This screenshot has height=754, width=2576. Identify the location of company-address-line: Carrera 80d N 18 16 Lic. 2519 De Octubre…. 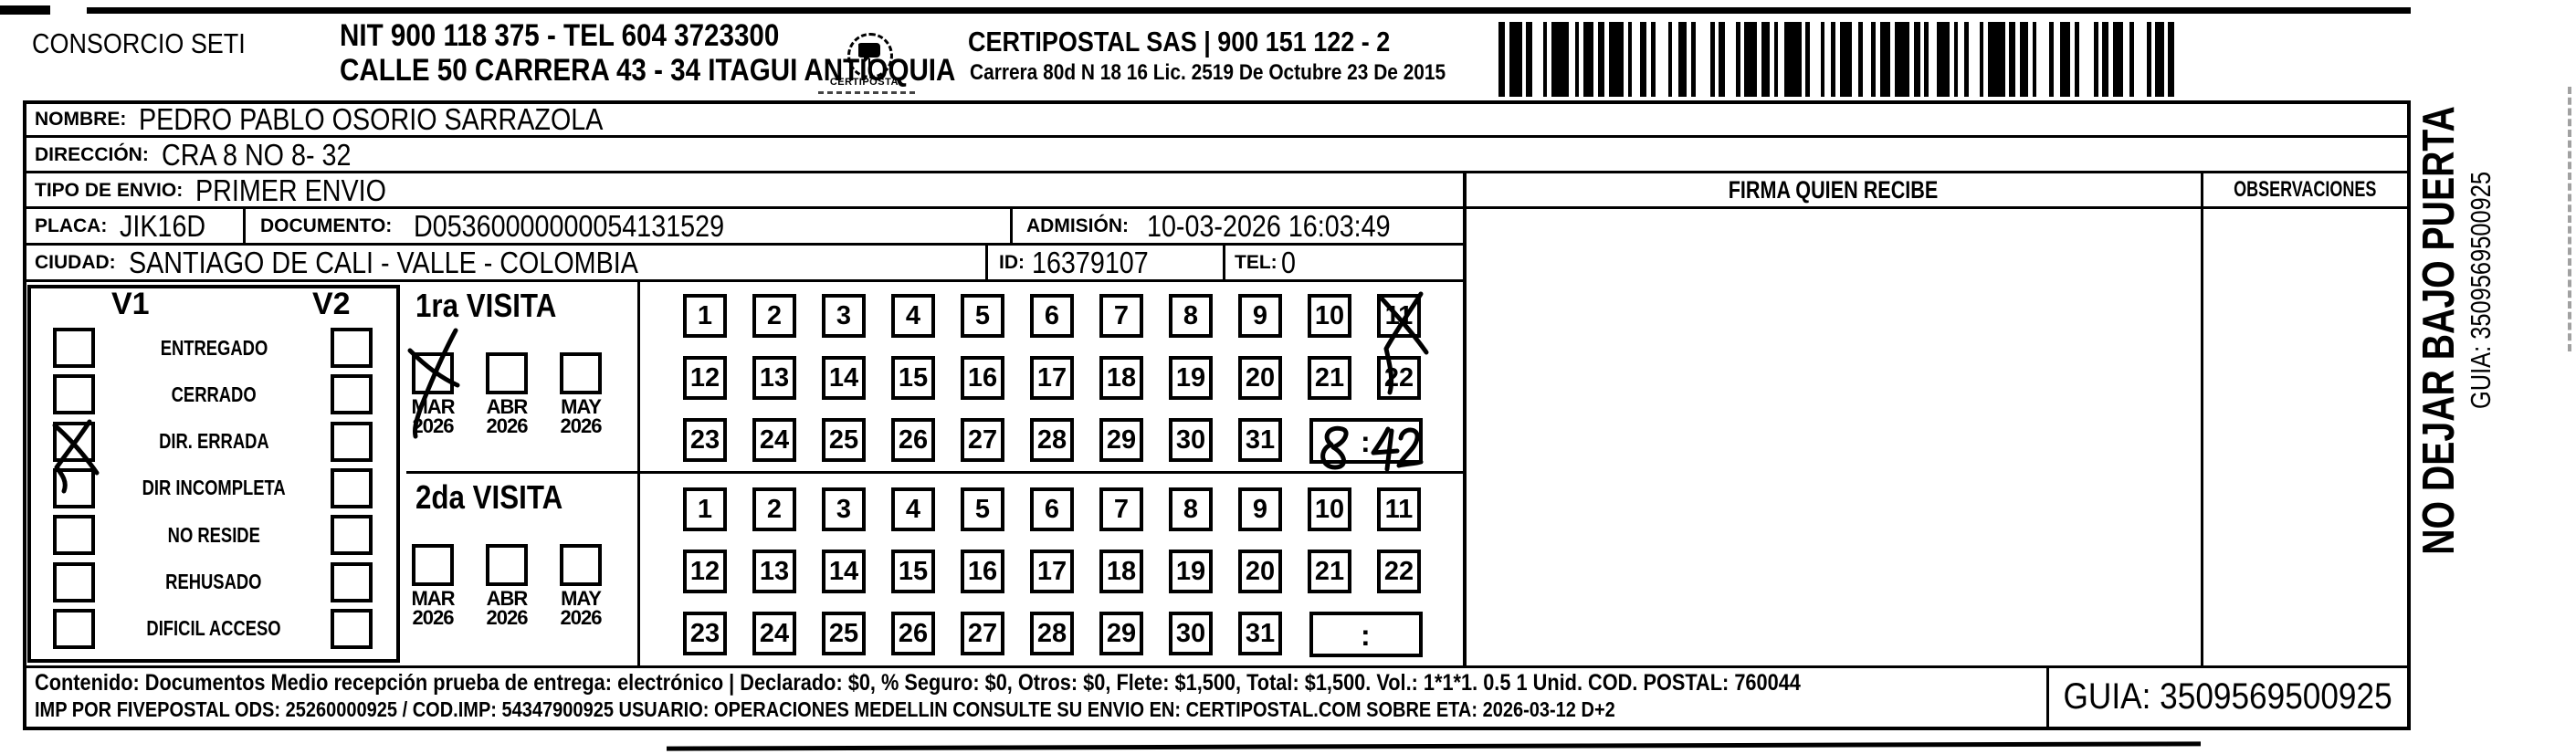
(1208, 72).